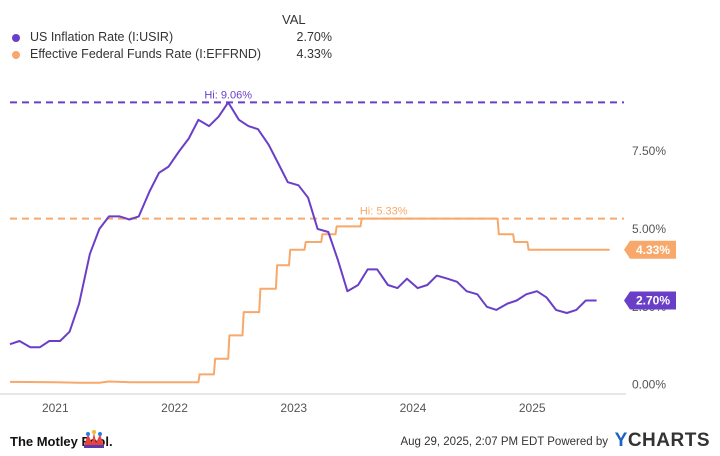 This screenshot has height=456, width=720. Describe the element at coordinates (649, 151) in the screenshot. I see `y-tick-label: 7.50%` at that location.